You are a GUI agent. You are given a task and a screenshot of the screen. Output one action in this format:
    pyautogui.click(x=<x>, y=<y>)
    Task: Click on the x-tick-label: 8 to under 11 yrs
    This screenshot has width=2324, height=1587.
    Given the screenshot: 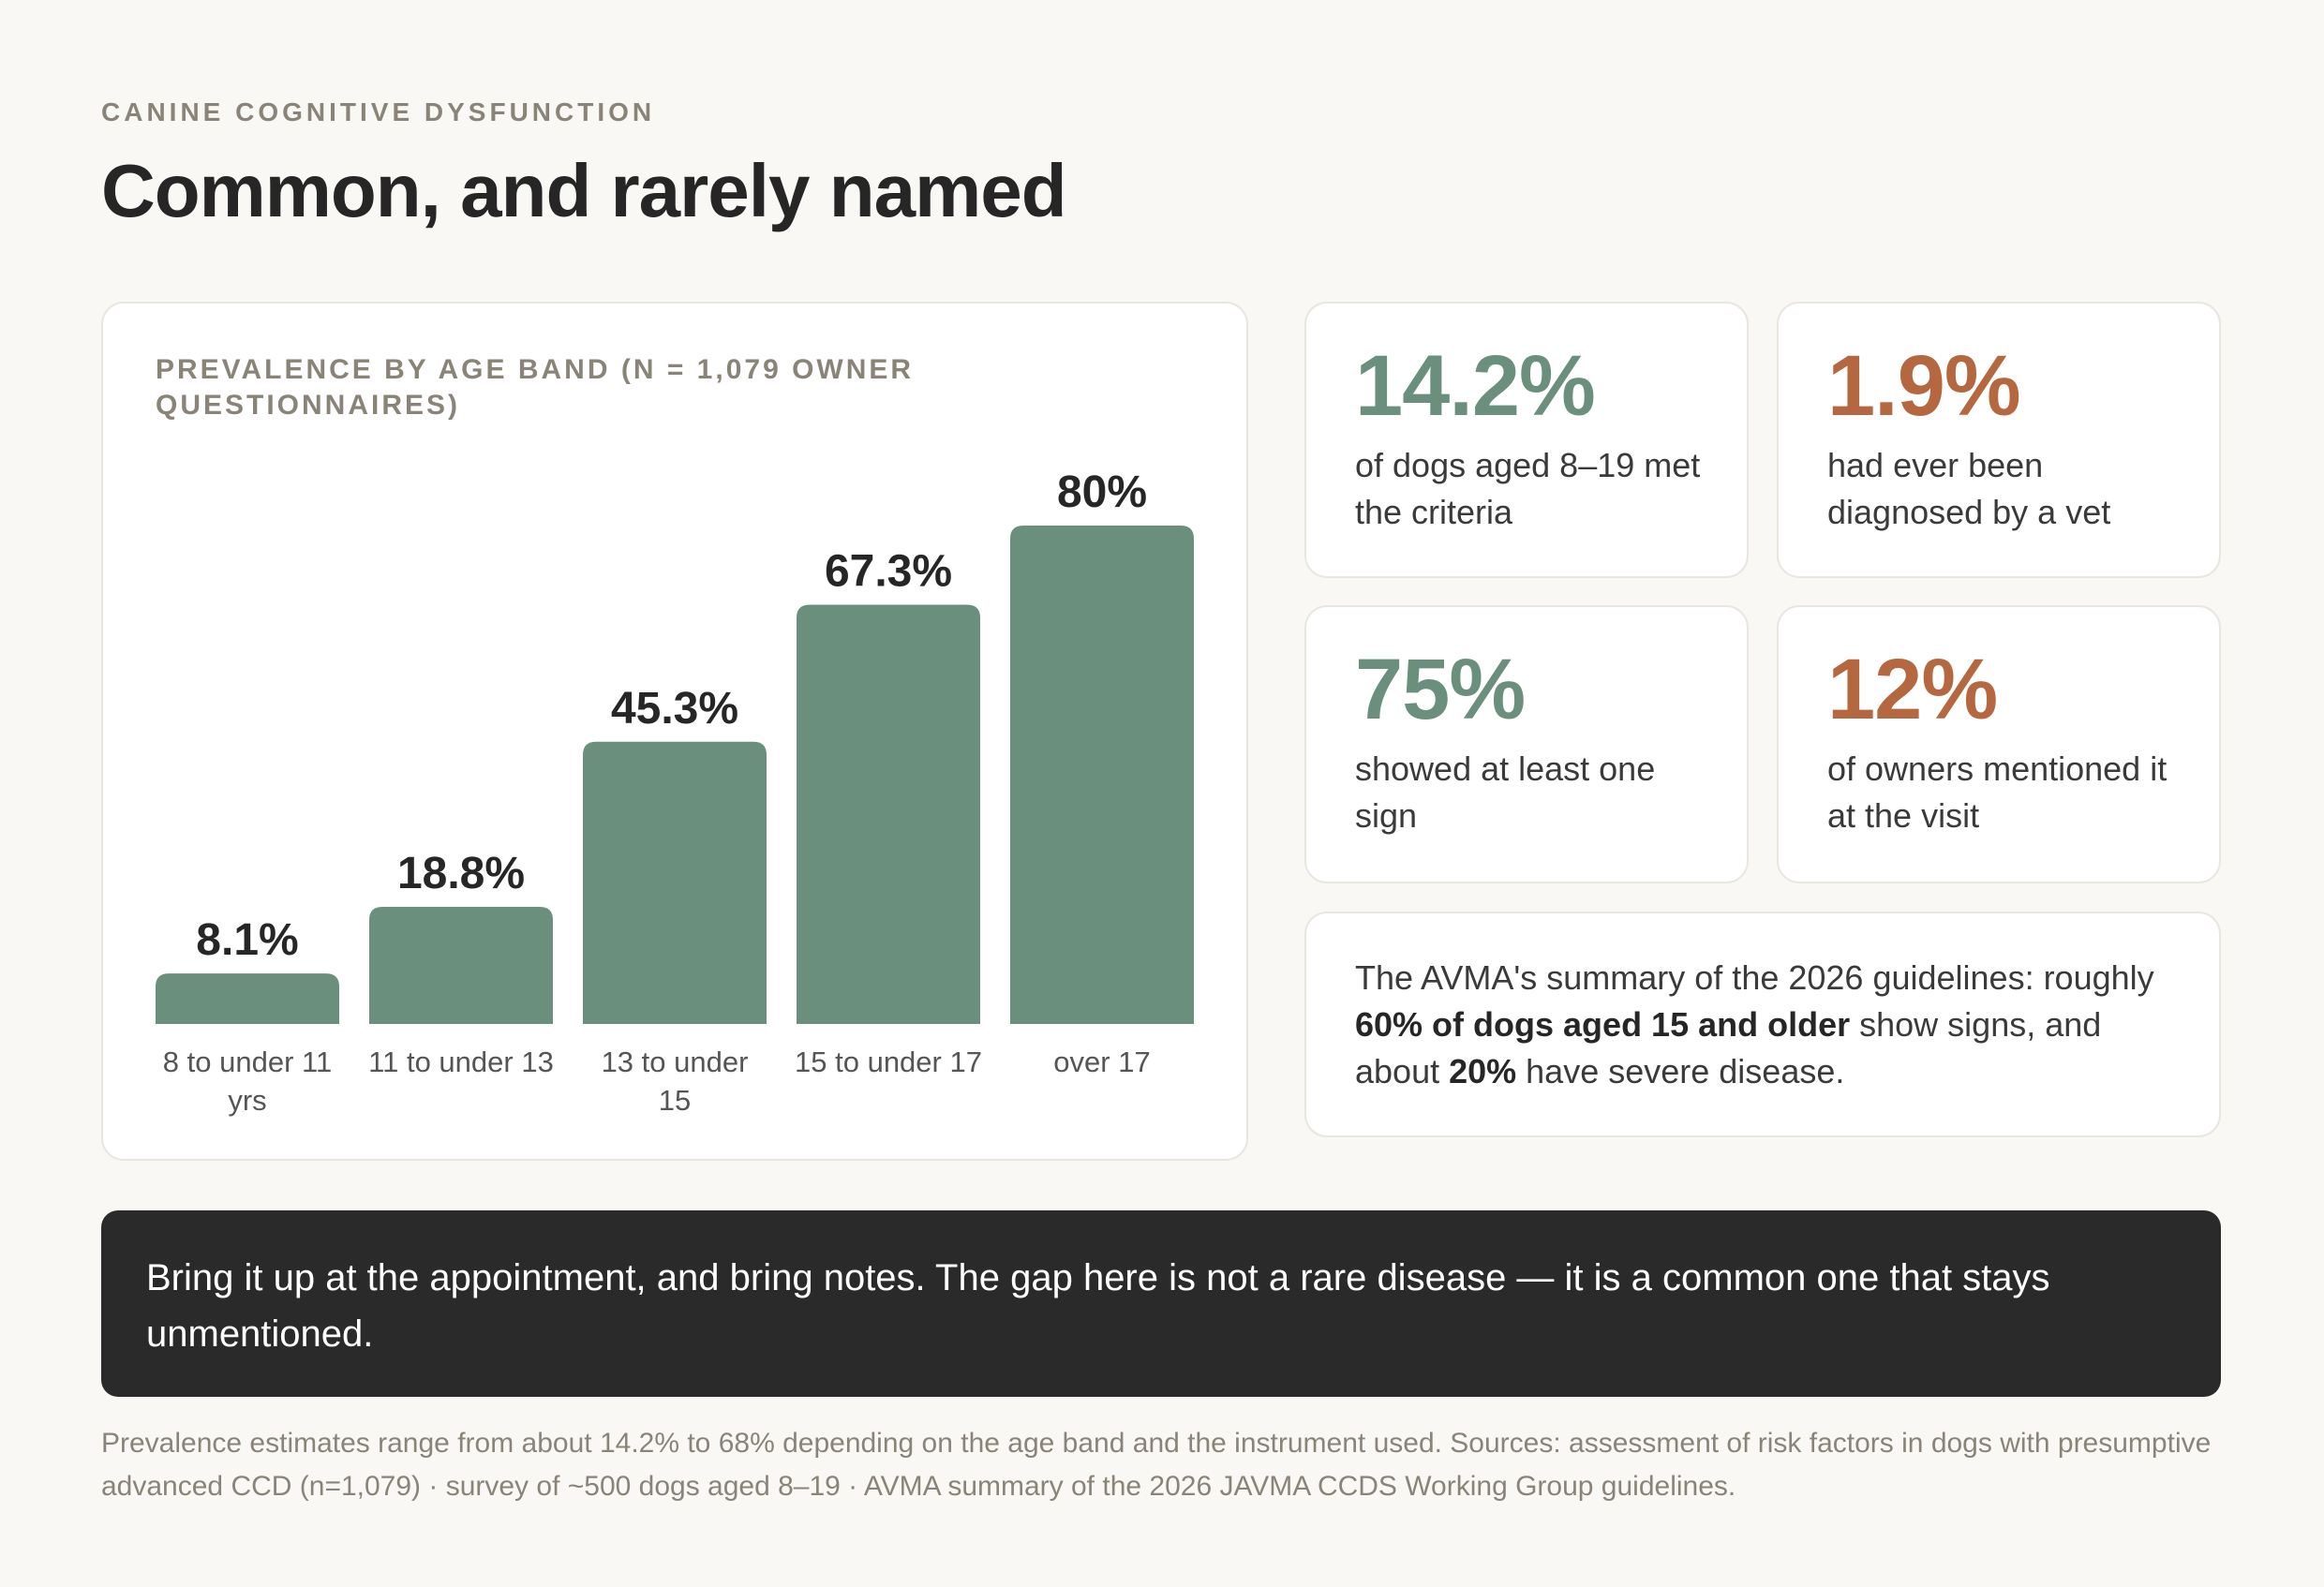 What is the action you would take?
    pyautogui.click(x=247, y=1081)
    